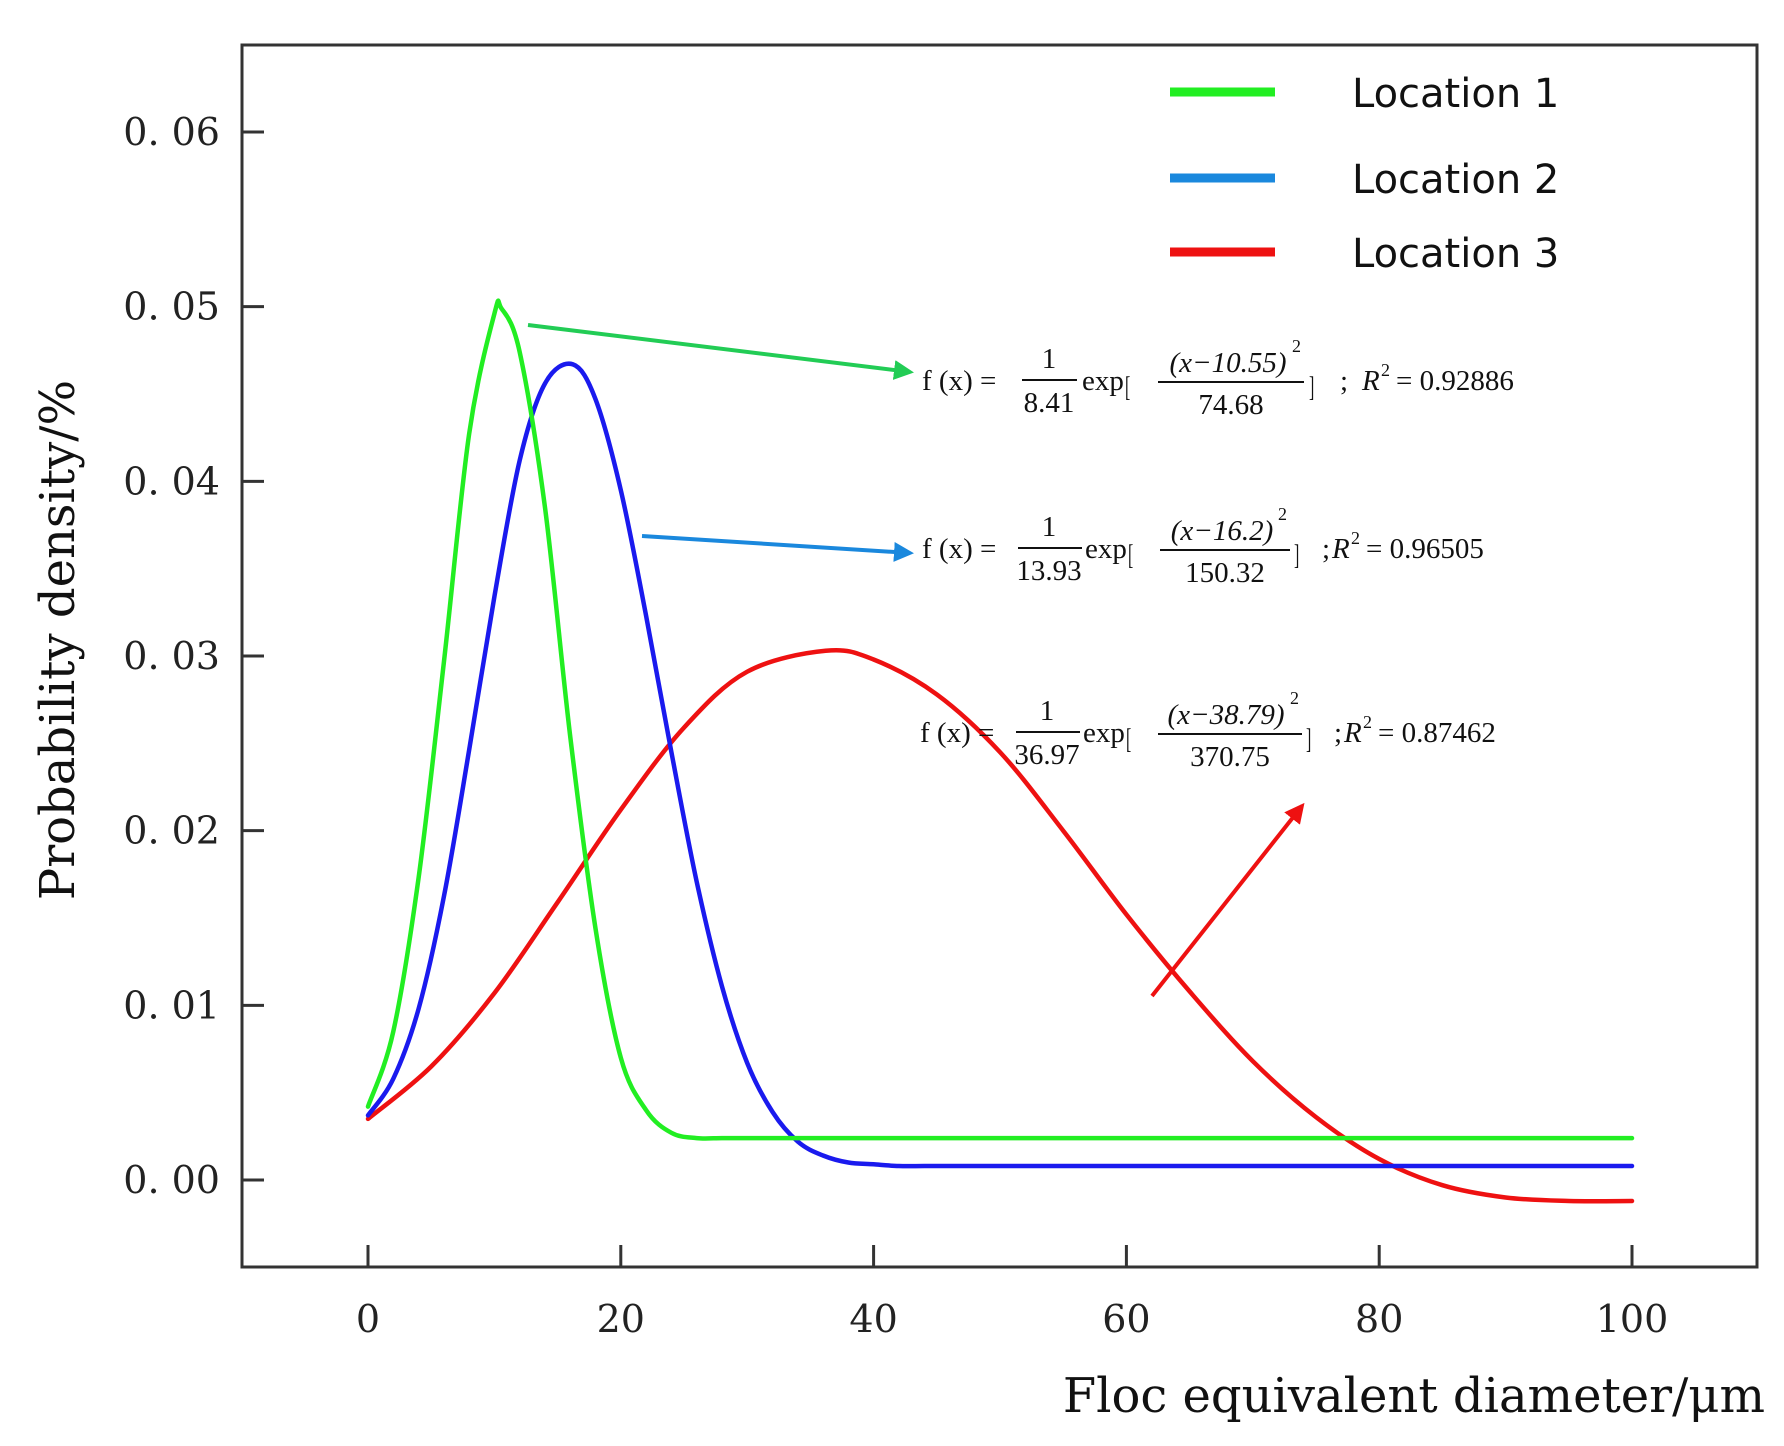 The image size is (1784, 1446). I want to click on y-tick-label: 0. 03, so click(171, 656).